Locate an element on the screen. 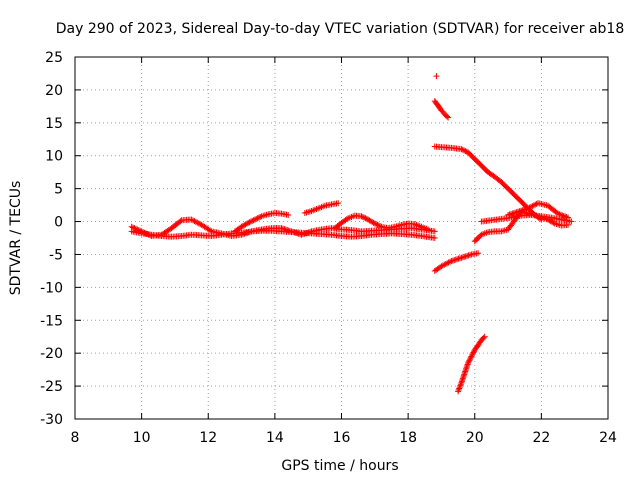 This screenshot has width=640, height=480. y-tick-label: 20 is located at coordinates (54, 91).